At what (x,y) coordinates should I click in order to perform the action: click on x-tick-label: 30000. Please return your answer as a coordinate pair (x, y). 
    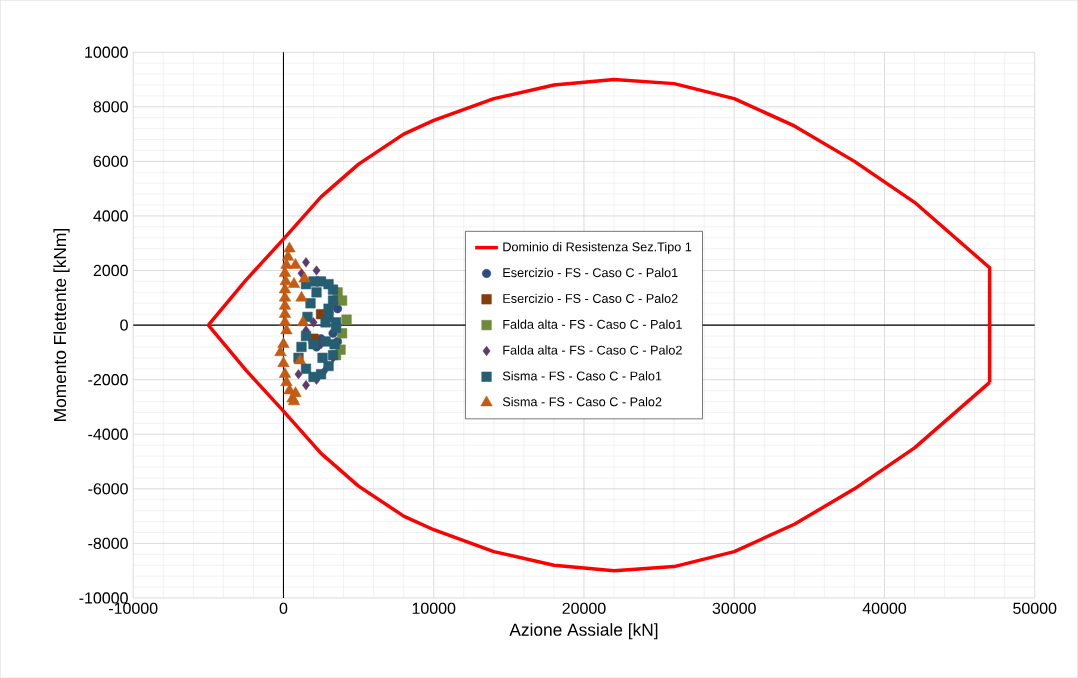
    Looking at the image, I should click on (734, 608).